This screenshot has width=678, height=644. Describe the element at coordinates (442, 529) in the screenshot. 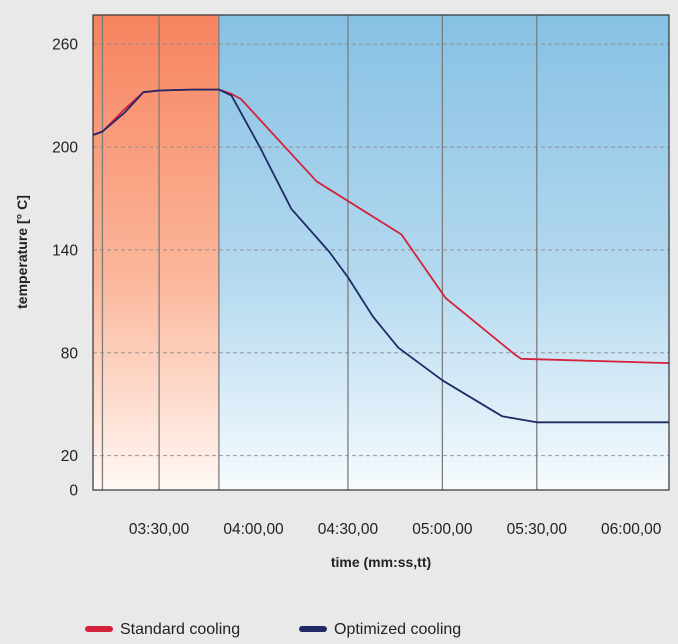

I see `x-tick-label: 05:00,00` at that location.